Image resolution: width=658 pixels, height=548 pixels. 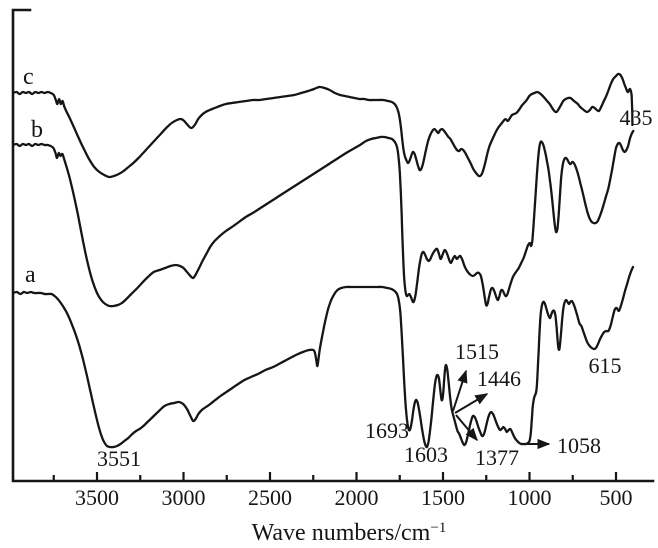 What do you see at coordinates (357, 497) in the screenshot?
I see `x-tick-label-2000: 2000` at bounding box center [357, 497].